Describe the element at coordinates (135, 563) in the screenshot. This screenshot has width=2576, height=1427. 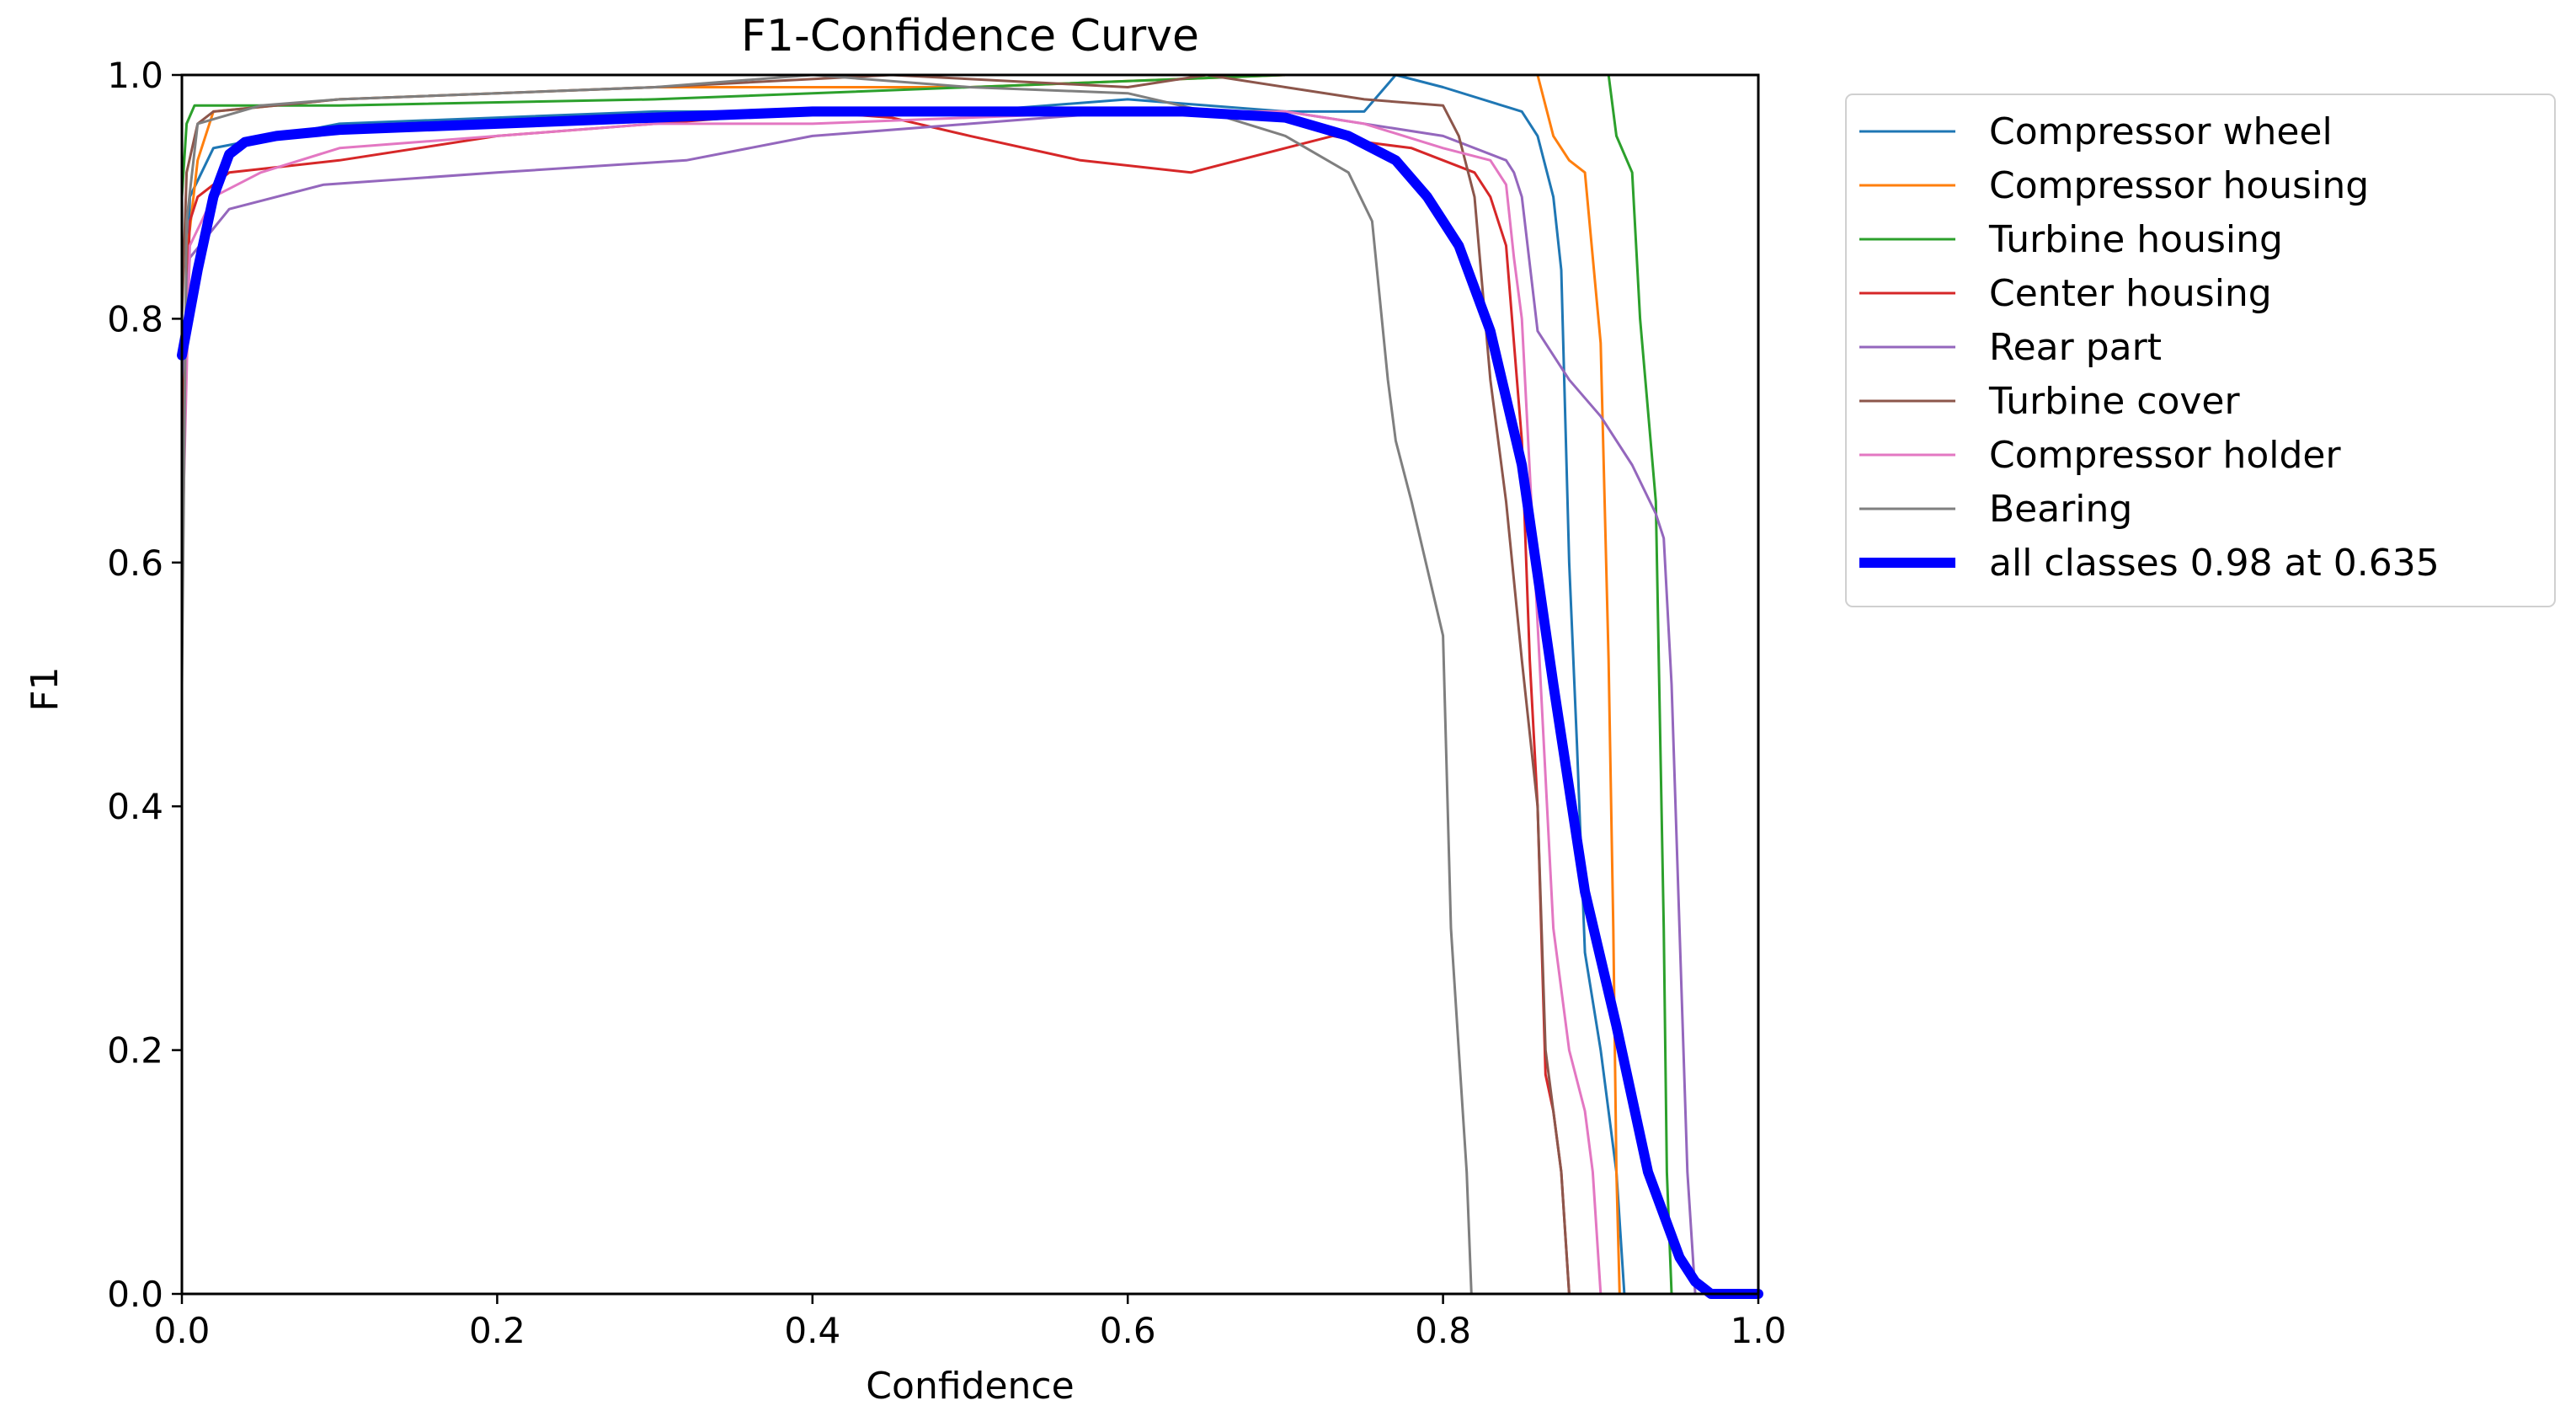
I see `y-tick-label: 0.6` at that location.